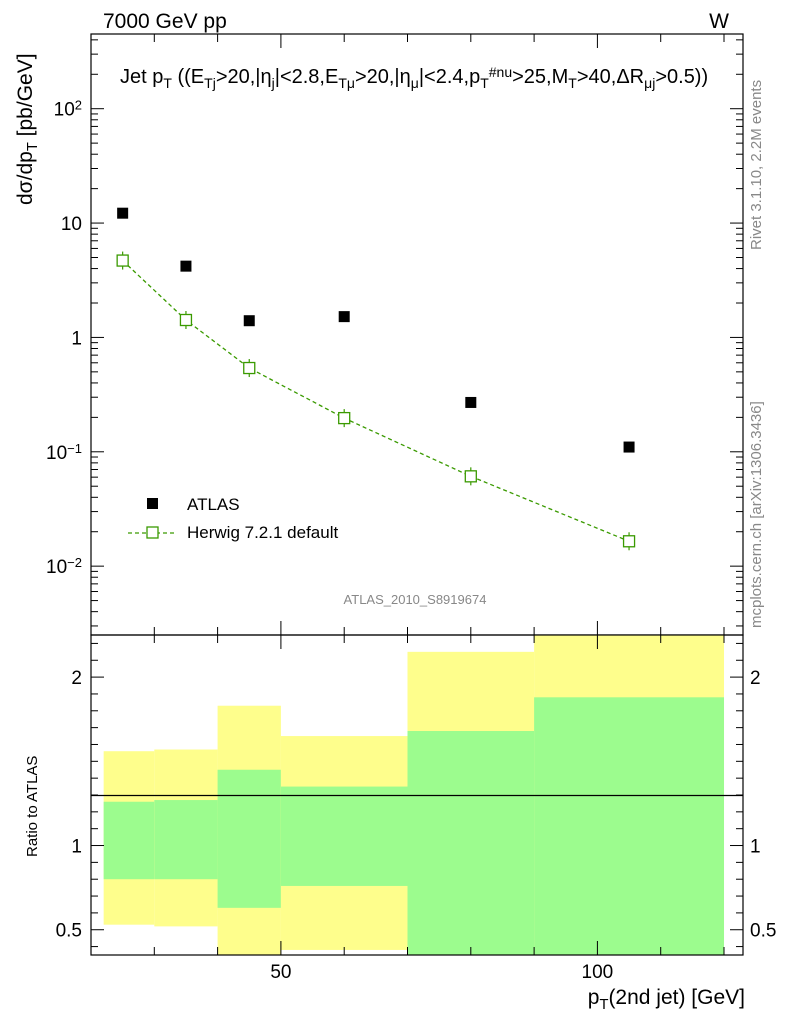  I want to click on ratio-tick-label-right: 2, so click(755, 678).